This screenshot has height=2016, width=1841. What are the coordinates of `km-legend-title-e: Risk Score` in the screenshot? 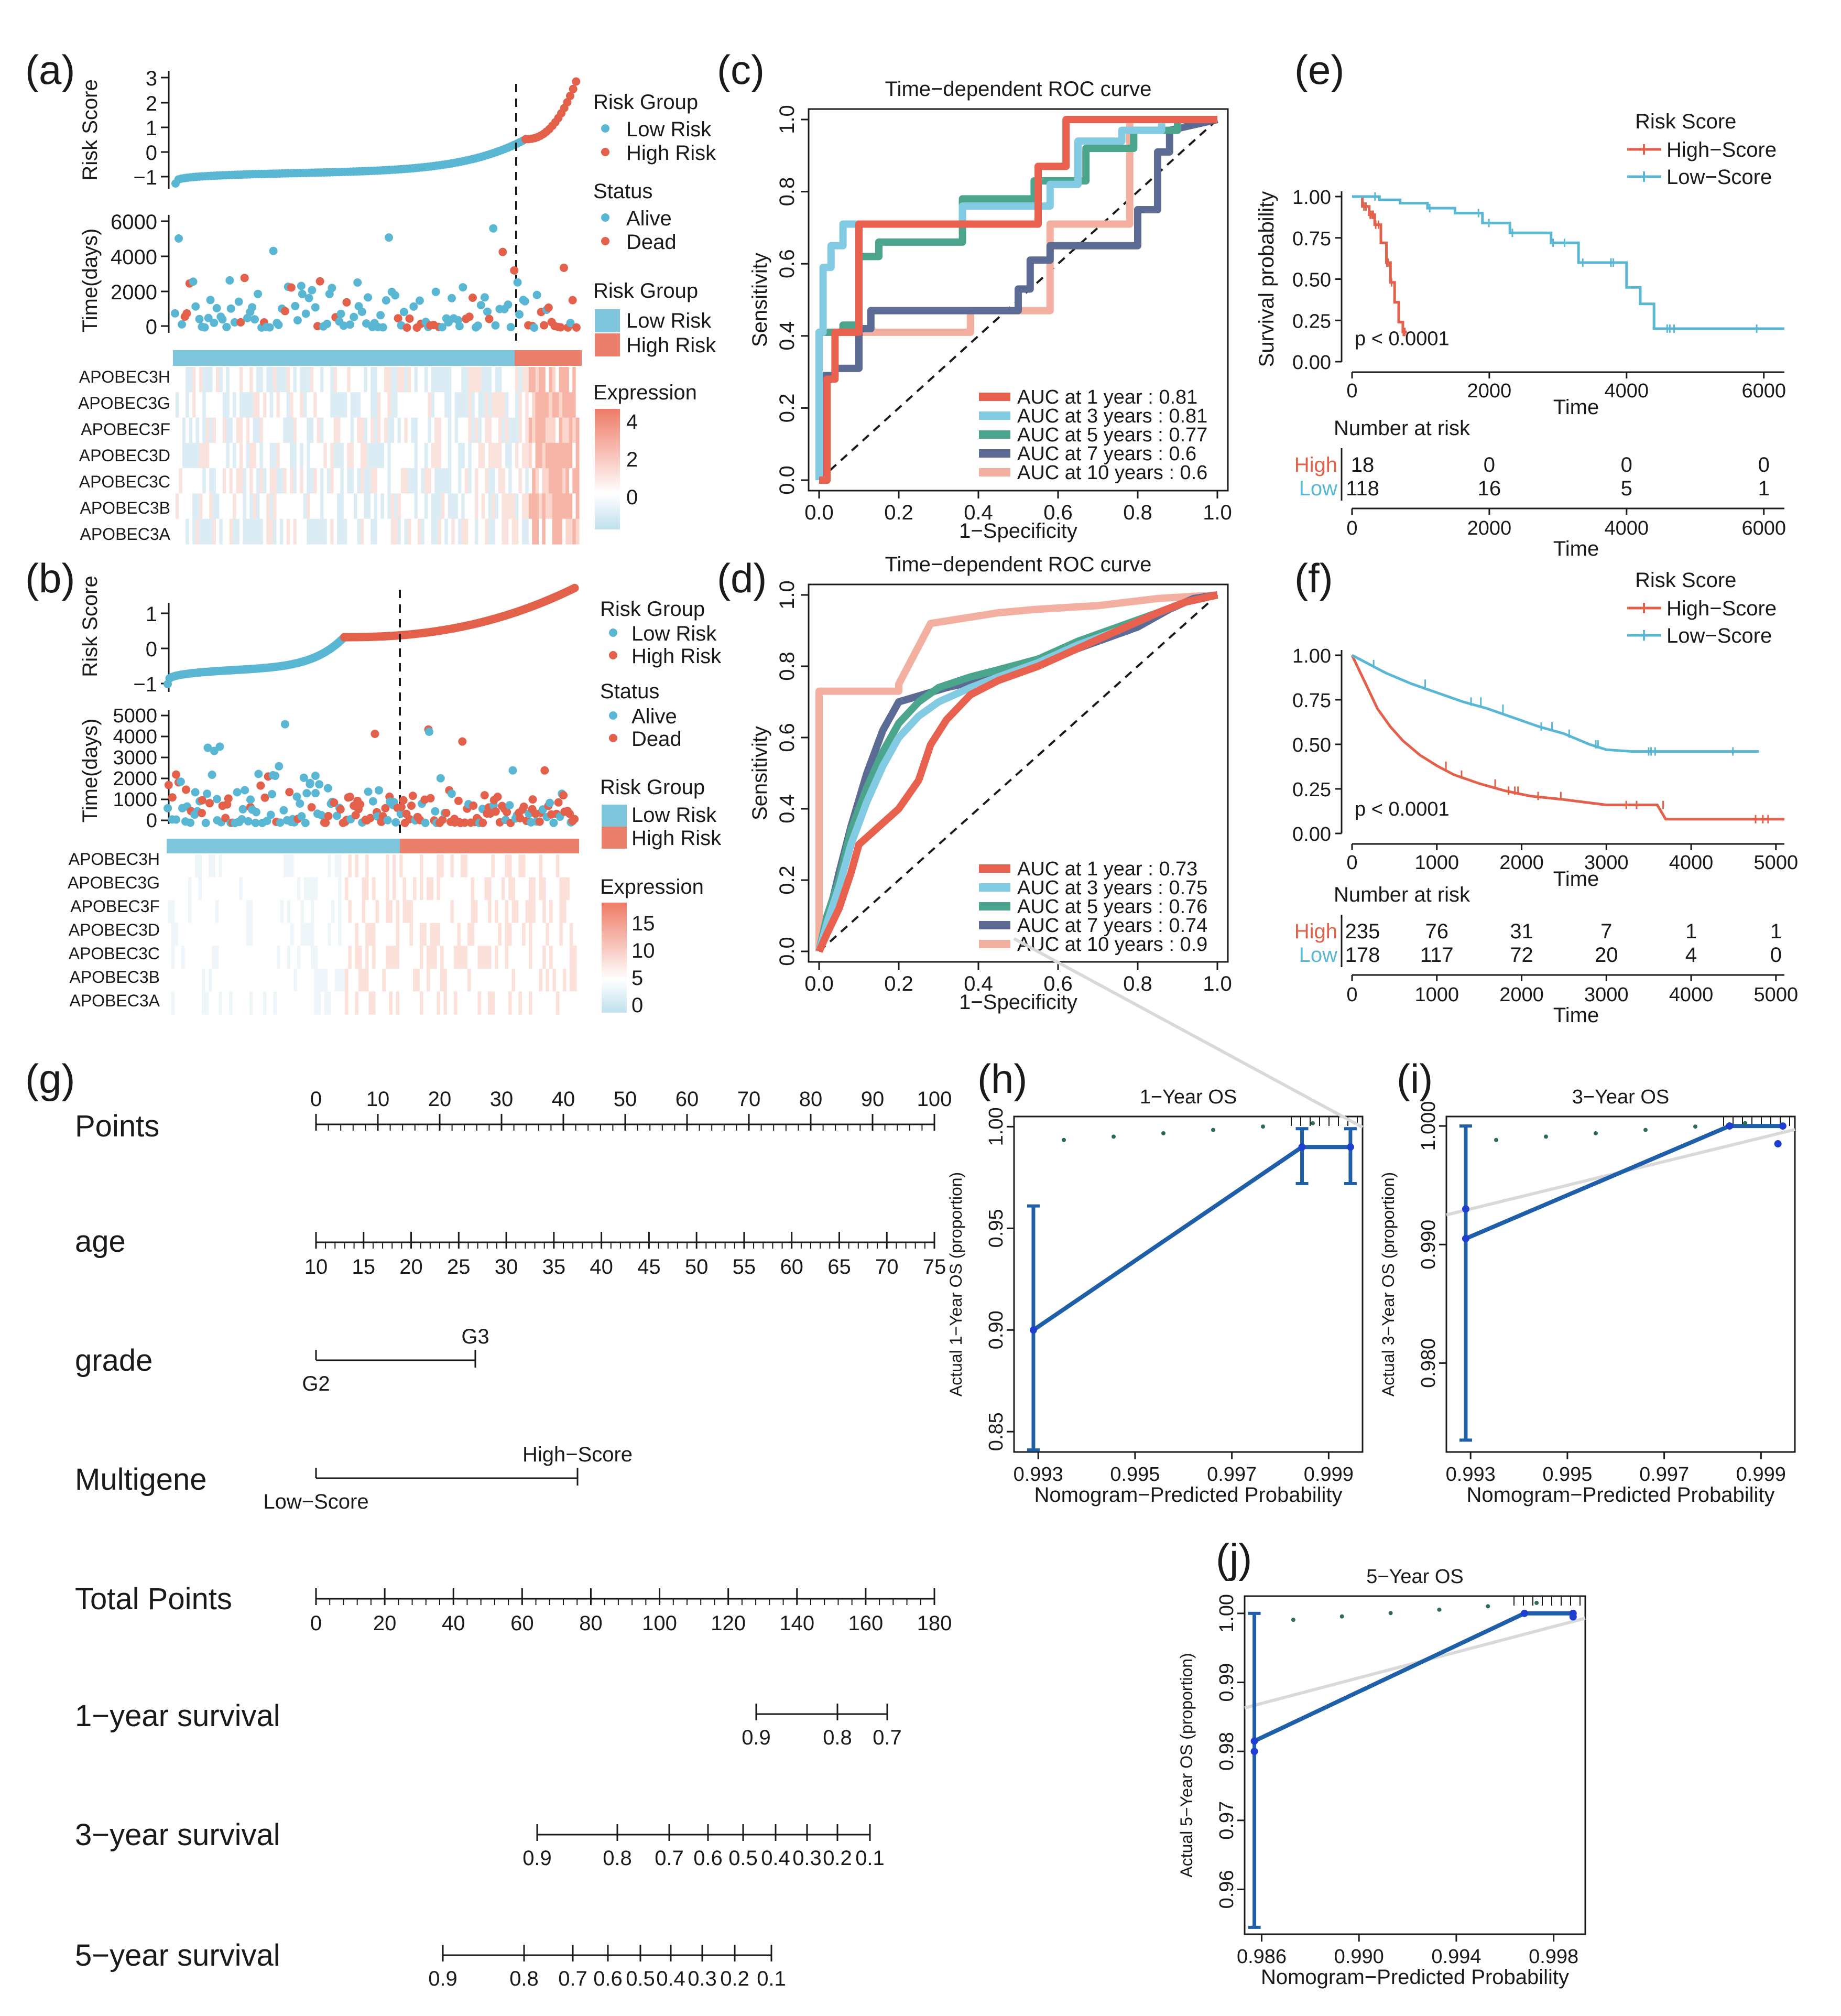 It's located at (1685, 122).